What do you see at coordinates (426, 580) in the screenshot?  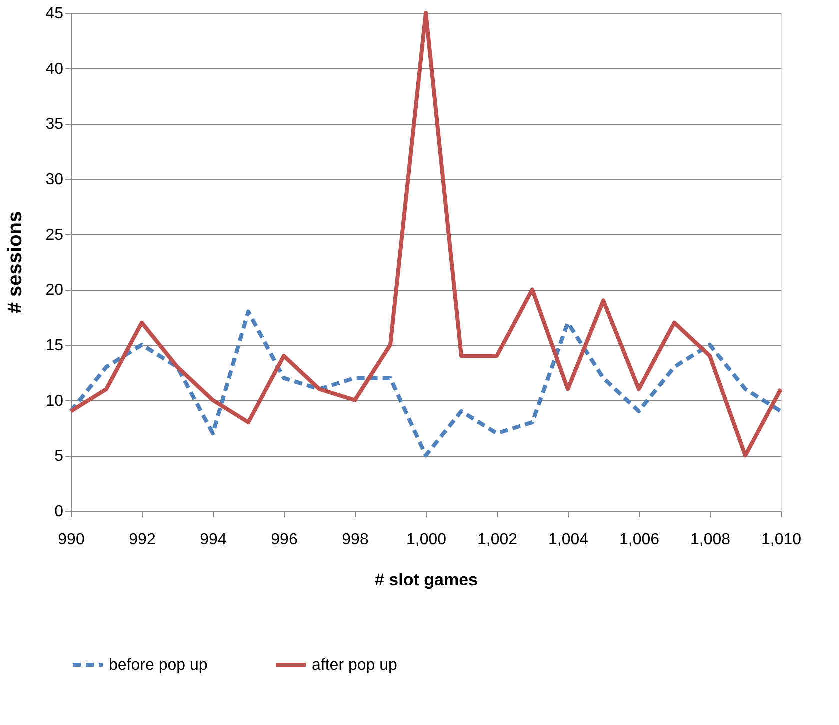 I see `x-axis-title: # slot games` at bounding box center [426, 580].